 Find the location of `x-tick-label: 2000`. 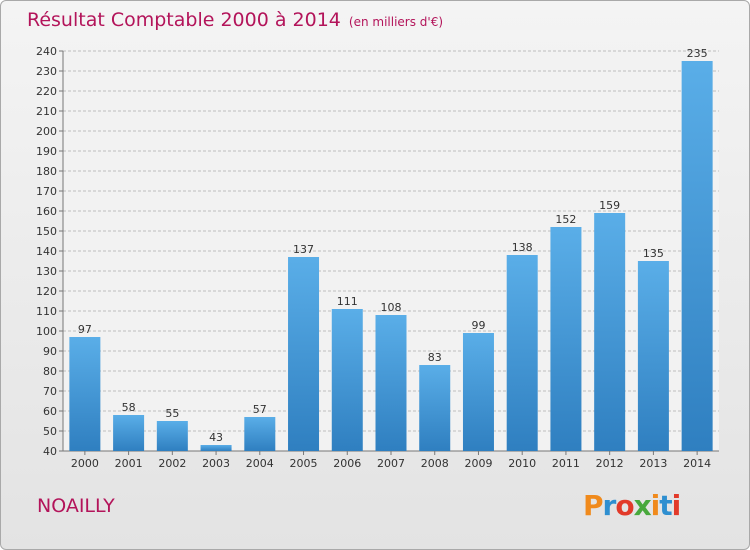

x-tick-label: 2000 is located at coordinates (85, 463).